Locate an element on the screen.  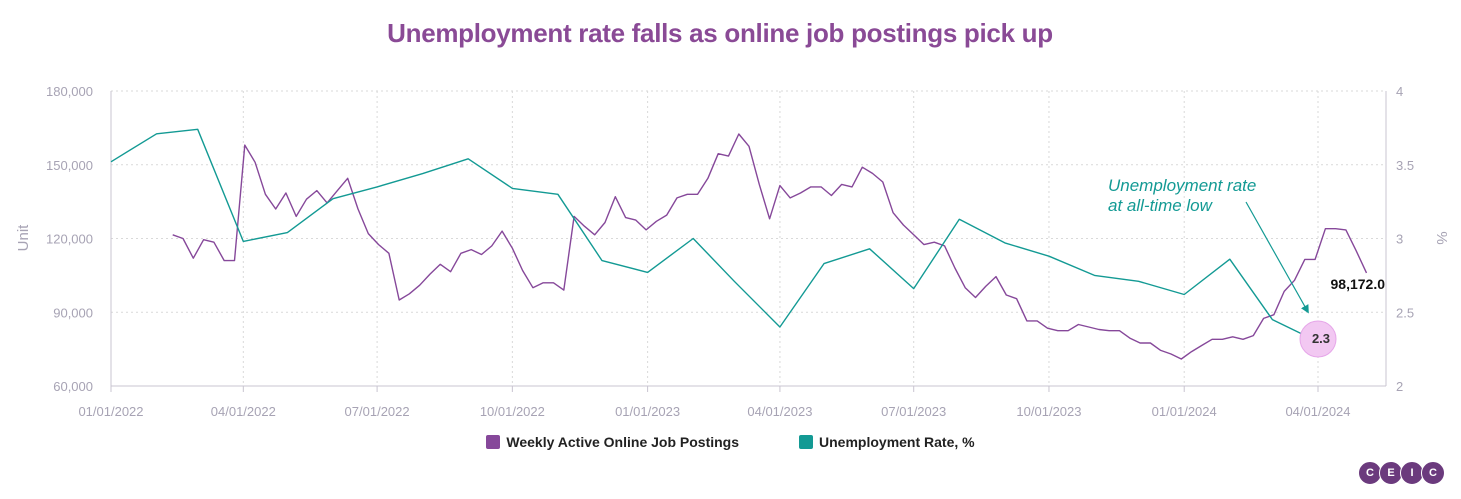
logo-letter-c1: C is located at coordinates (1370, 473).